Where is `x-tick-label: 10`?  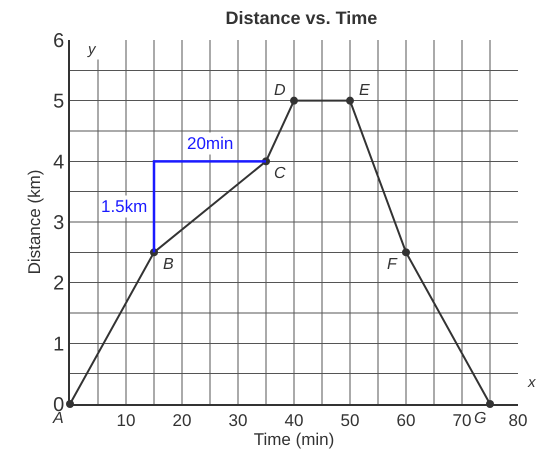 x-tick-label: 10 is located at coordinates (126, 420).